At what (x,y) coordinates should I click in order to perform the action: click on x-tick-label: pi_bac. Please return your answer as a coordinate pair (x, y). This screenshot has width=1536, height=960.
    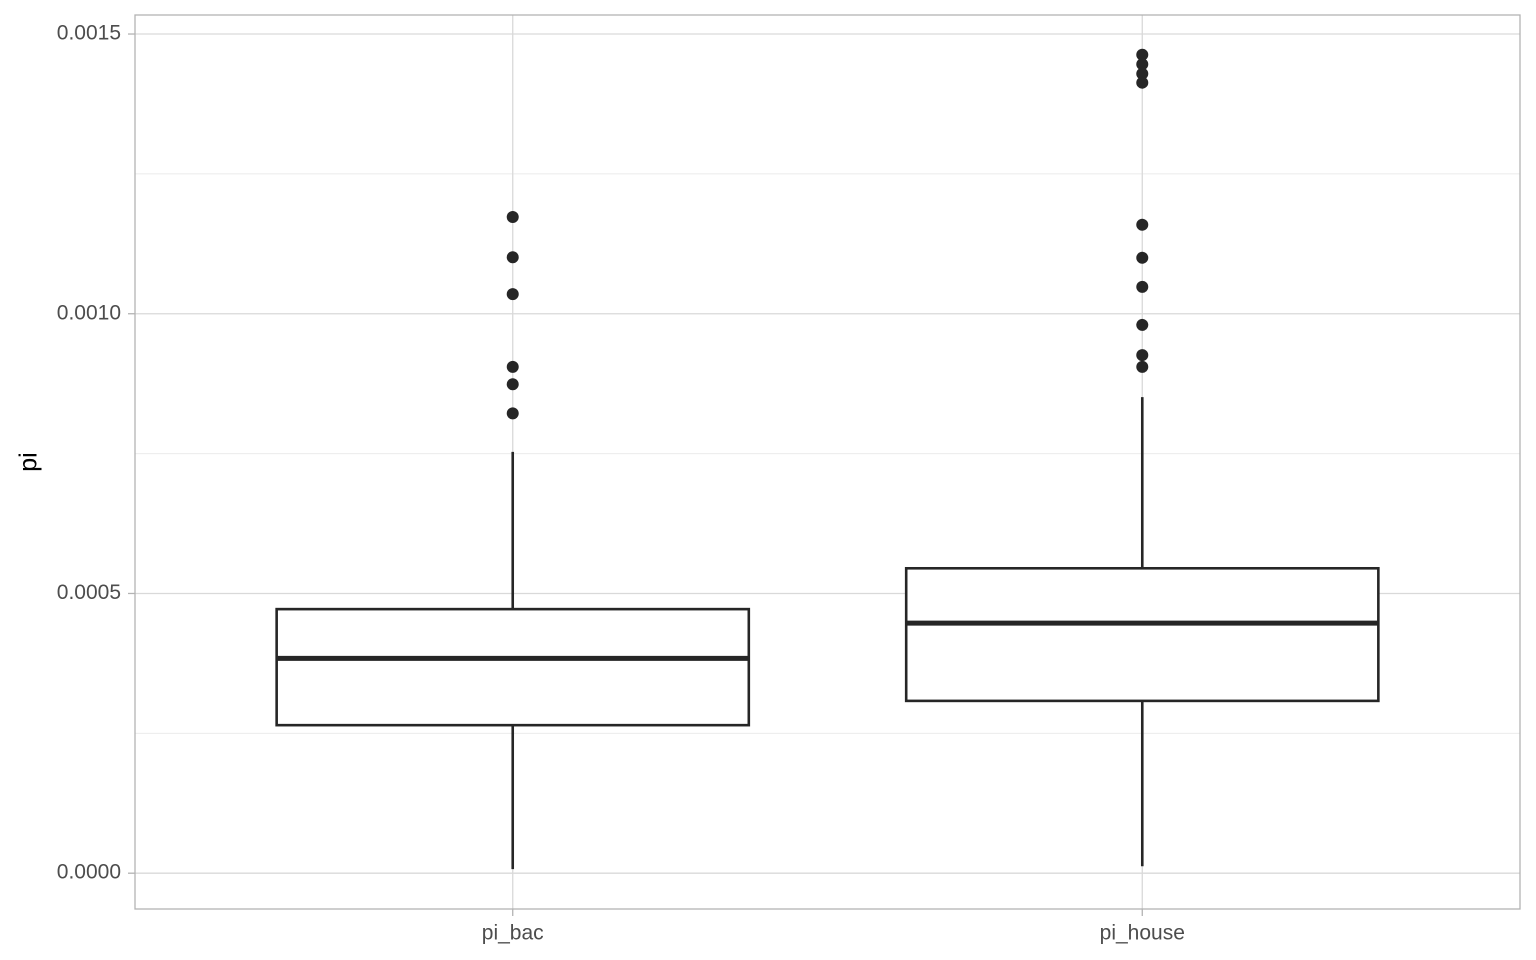
    Looking at the image, I should click on (513, 933).